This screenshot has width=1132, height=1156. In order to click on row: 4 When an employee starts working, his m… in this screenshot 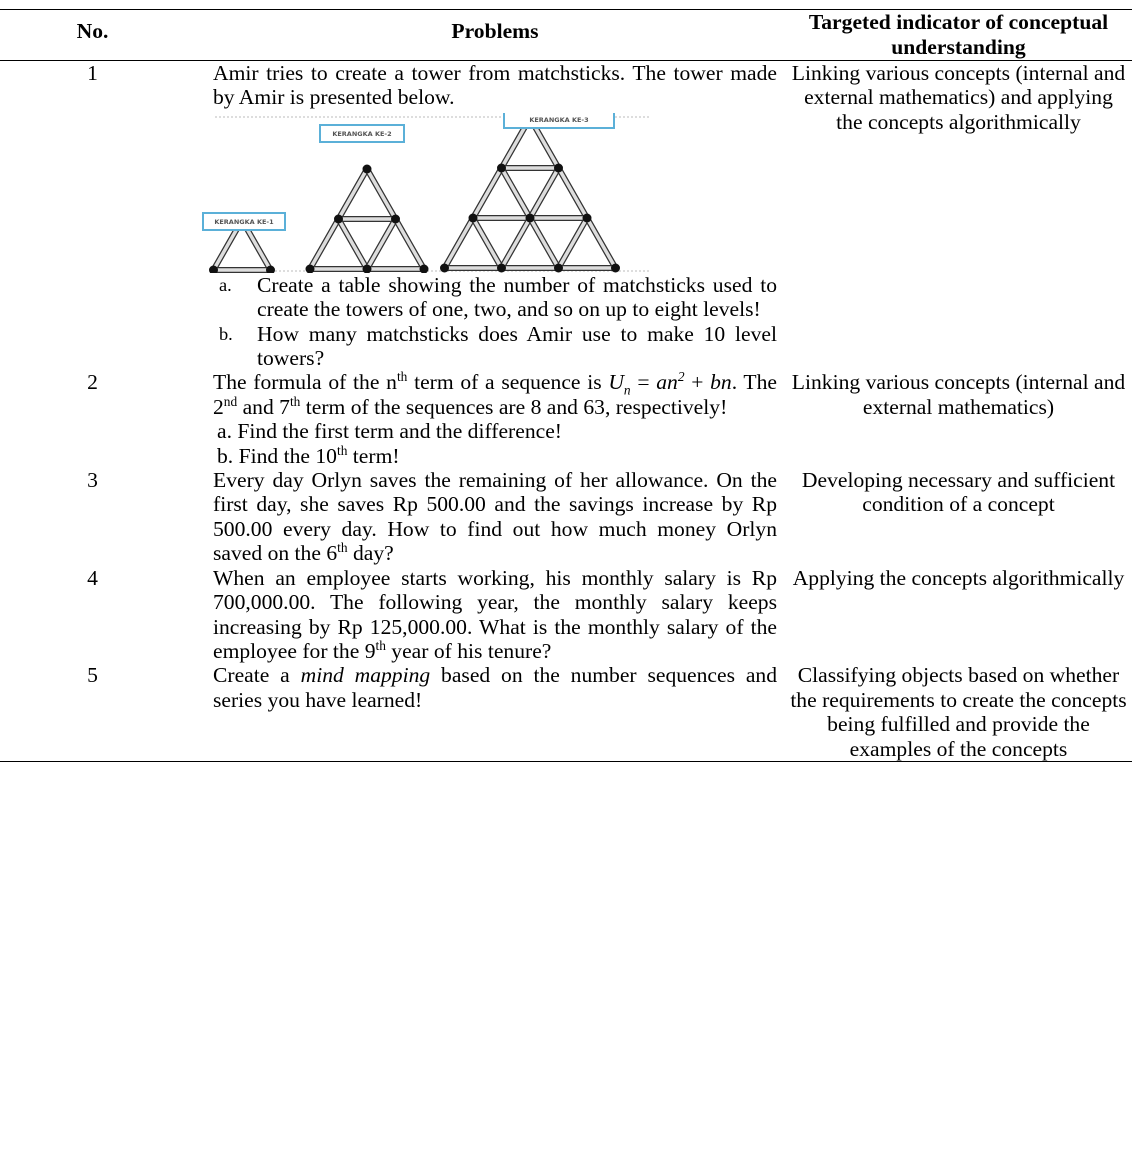, I will do `click(566, 615)`.